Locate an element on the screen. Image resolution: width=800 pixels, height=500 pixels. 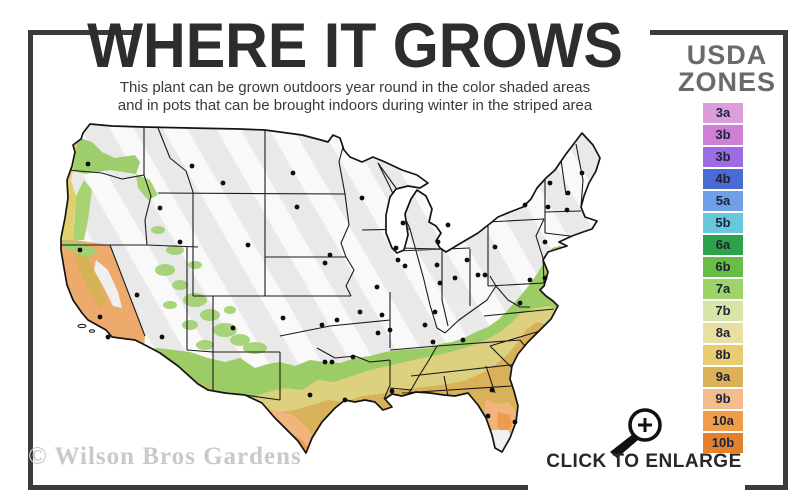
frame-bottom-right is located at coordinates (766, 487).